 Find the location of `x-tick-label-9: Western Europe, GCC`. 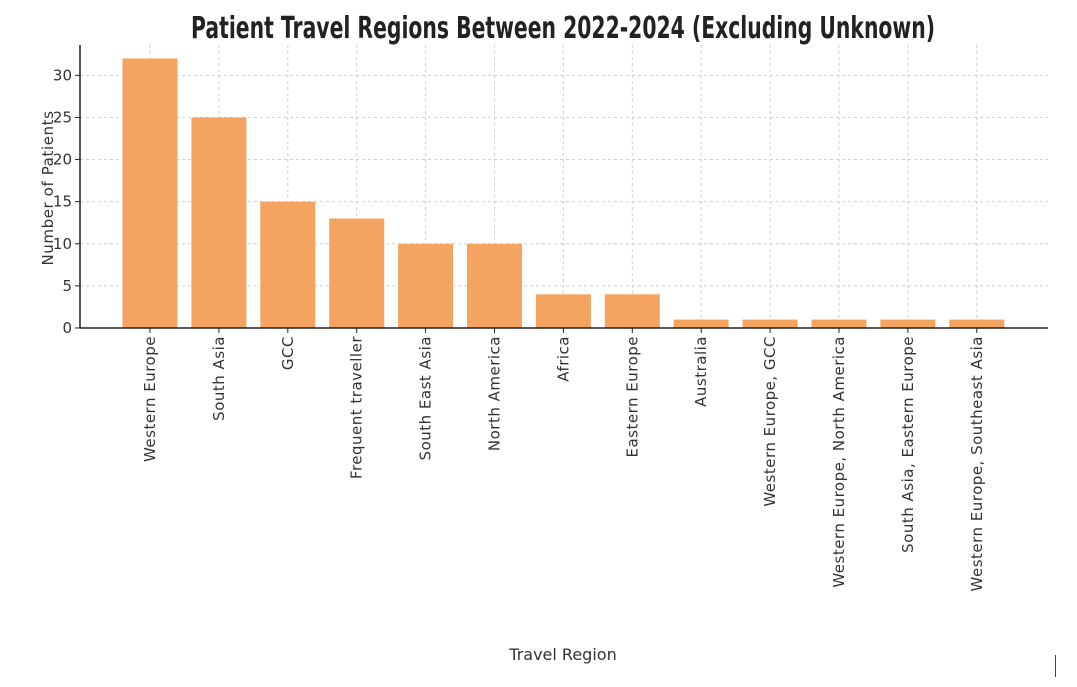

x-tick-label-9: Western Europe, GCC is located at coordinates (770, 421).